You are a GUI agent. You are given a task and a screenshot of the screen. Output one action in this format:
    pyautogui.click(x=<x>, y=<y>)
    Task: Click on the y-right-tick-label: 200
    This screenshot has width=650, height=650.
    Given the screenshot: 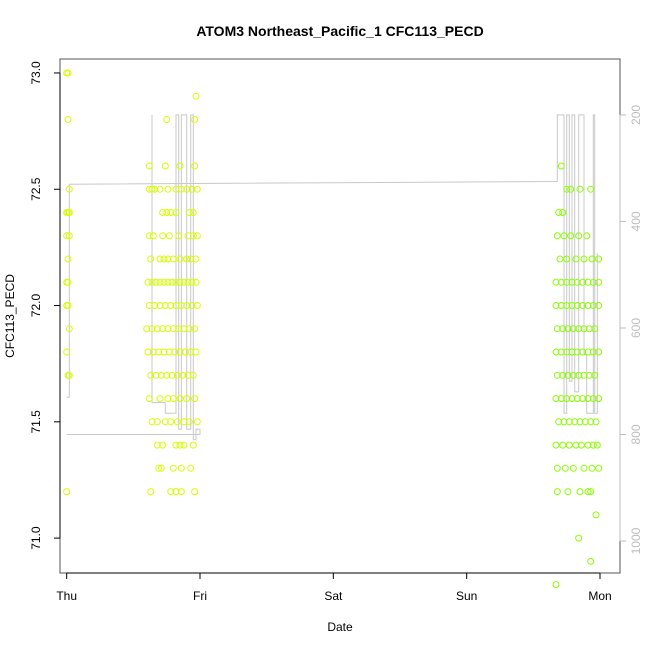 What is the action you would take?
    pyautogui.click(x=636, y=115)
    